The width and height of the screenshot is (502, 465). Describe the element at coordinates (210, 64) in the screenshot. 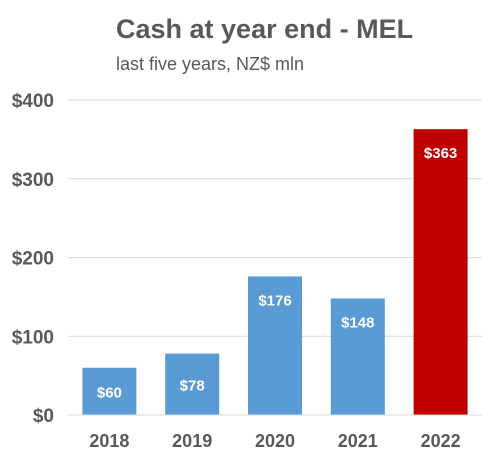

I see `chart-subtitle: last five years, NZ$ mln` at that location.